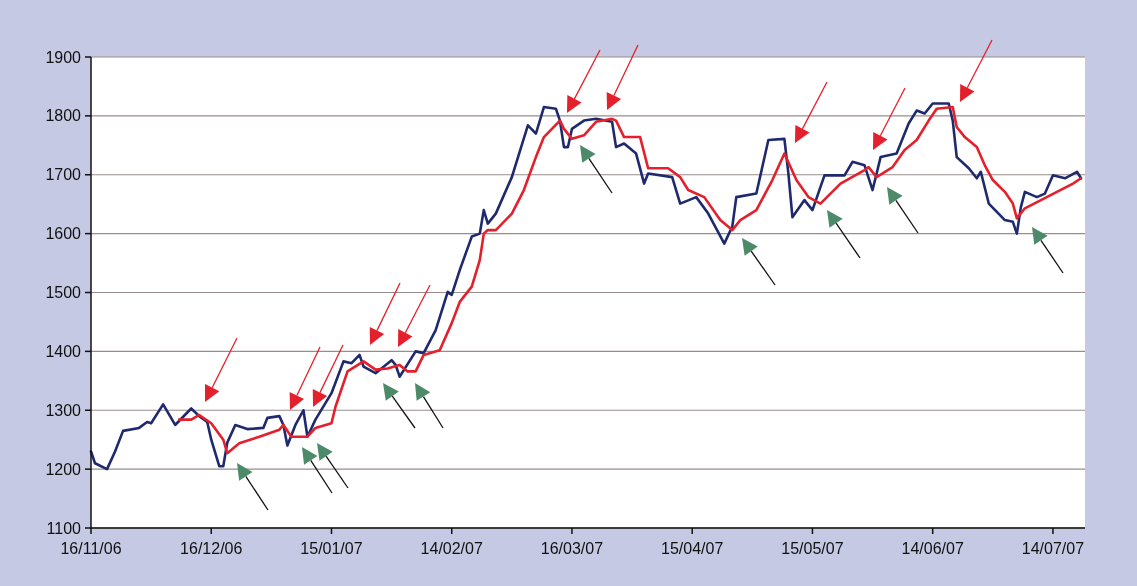  Describe the element at coordinates (63, 116) in the screenshot. I see `y-tick-label: 1800` at that location.